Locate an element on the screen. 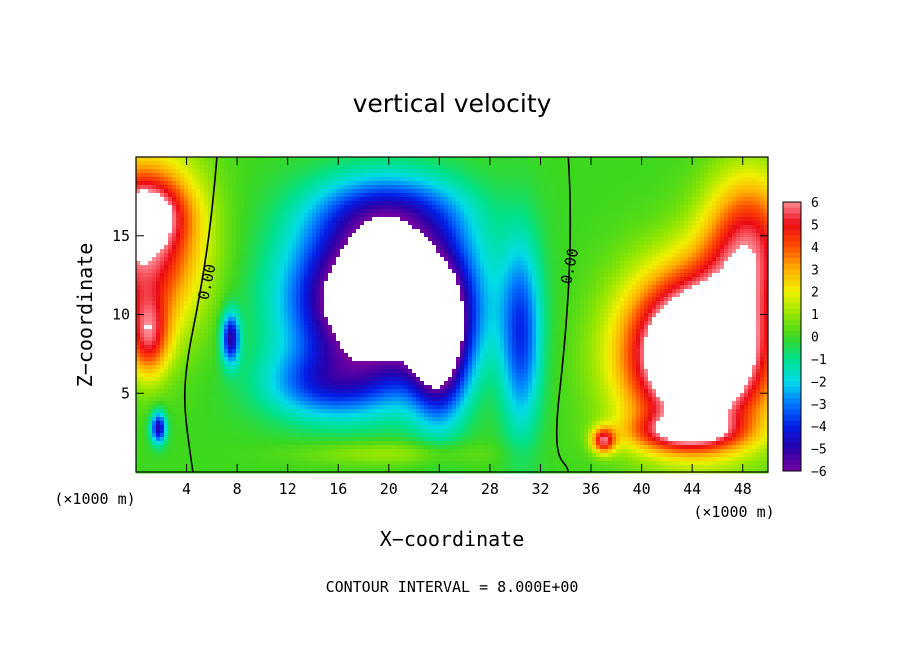 The width and height of the screenshot is (904, 654). colorbar-tick-label: −1 is located at coordinates (819, 360).